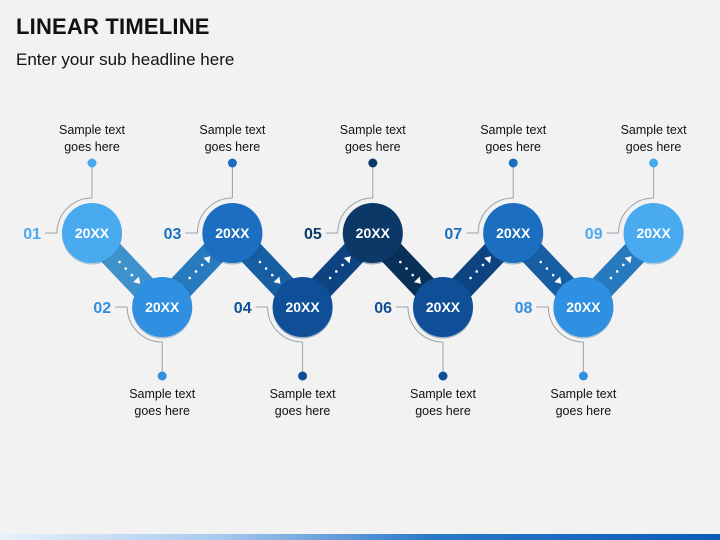  Describe the element at coordinates (32, 234) in the screenshot. I see `step-number: 01` at that location.